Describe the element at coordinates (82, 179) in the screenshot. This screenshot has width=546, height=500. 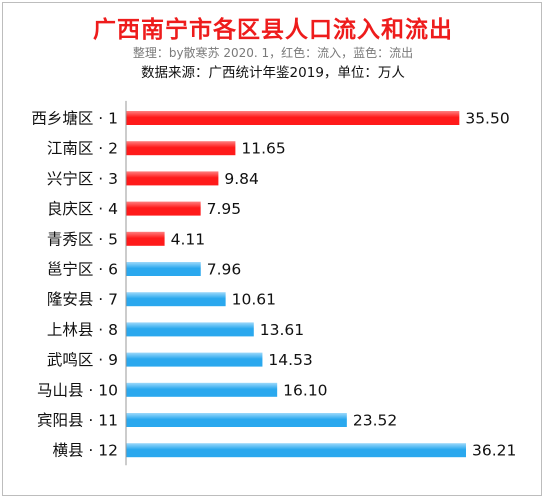
I see `category-label-3: 兴宁区 · 3` at that location.